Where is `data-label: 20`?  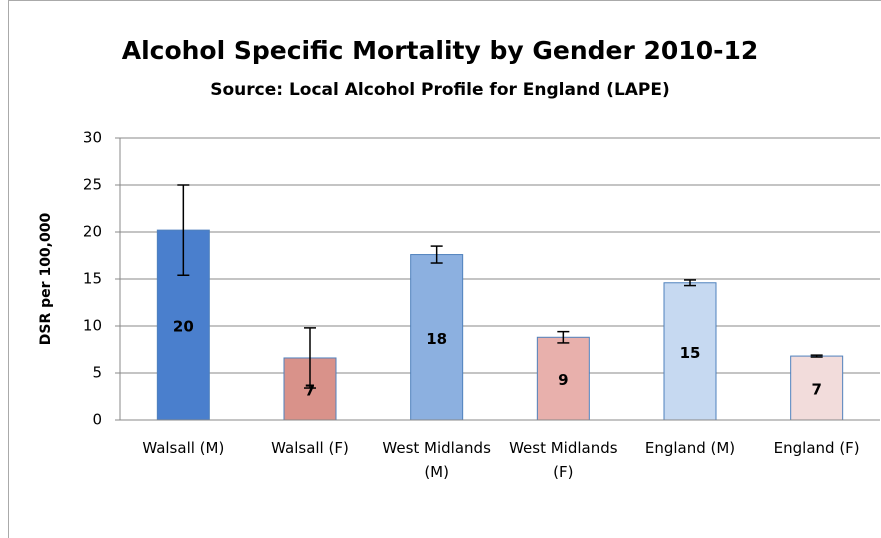
data-label: 20 is located at coordinates (183, 327).